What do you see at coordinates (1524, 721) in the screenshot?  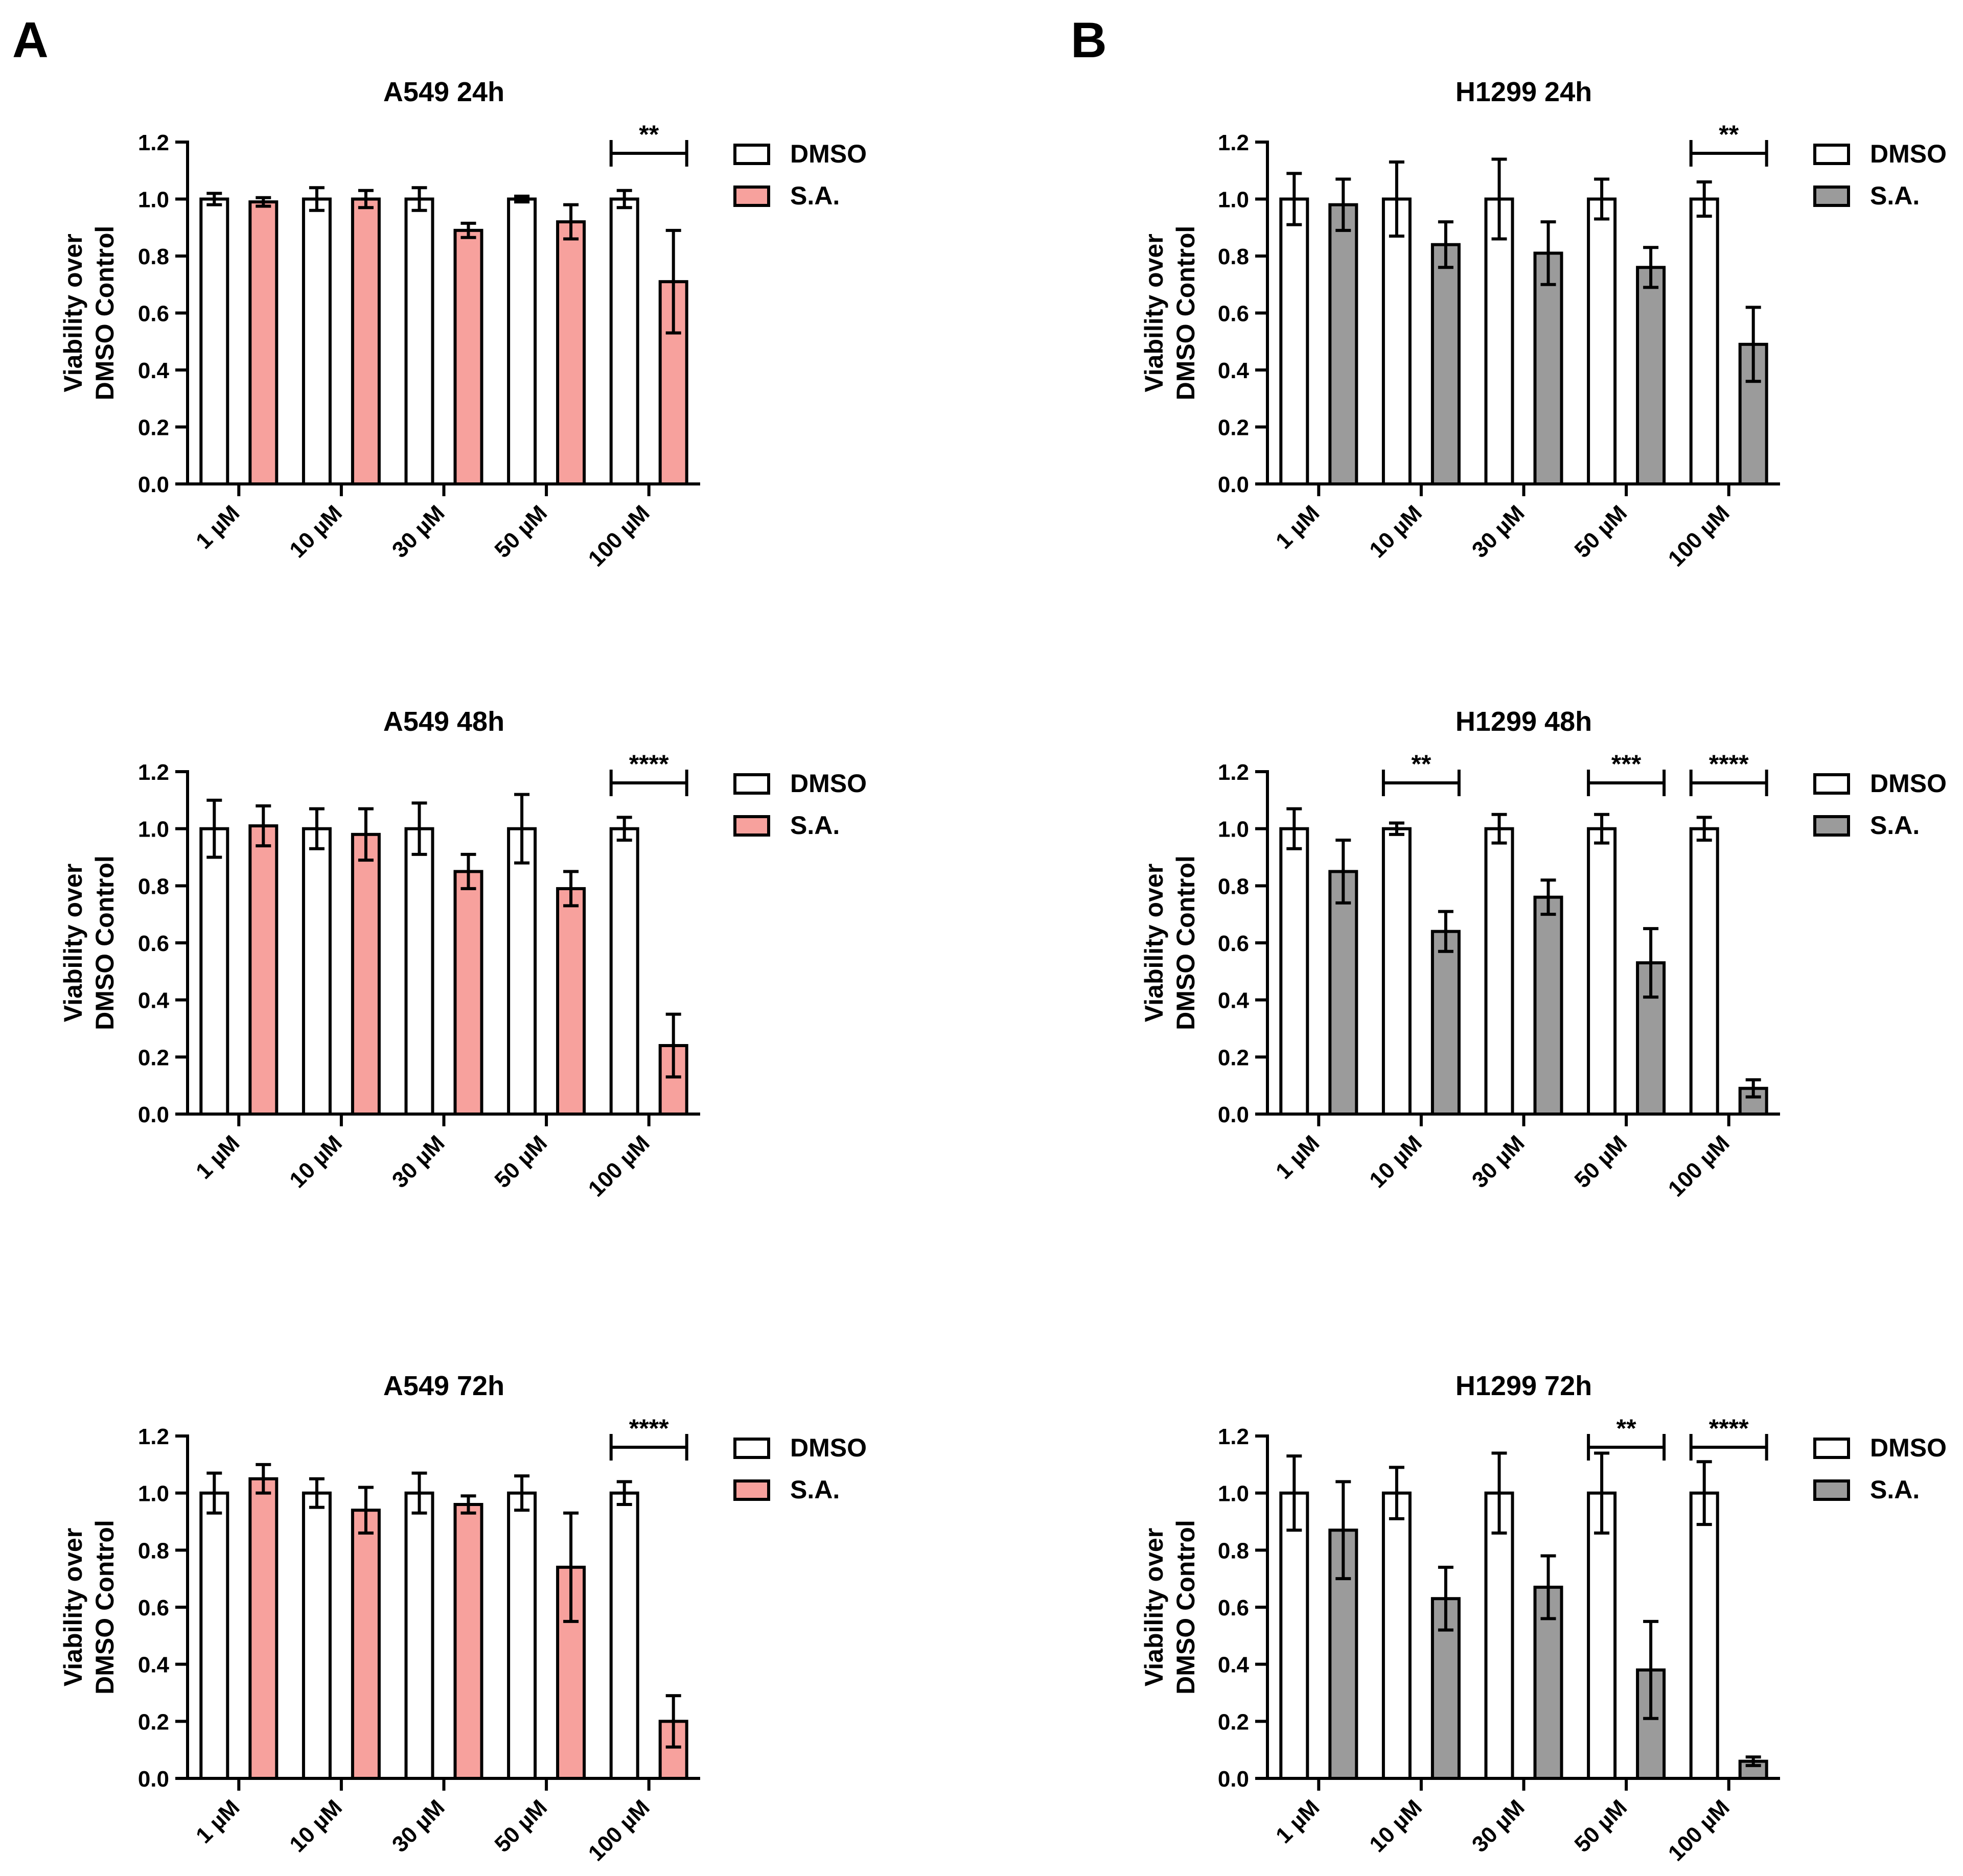 I see `chart-title: H1299 48h` at bounding box center [1524, 721].